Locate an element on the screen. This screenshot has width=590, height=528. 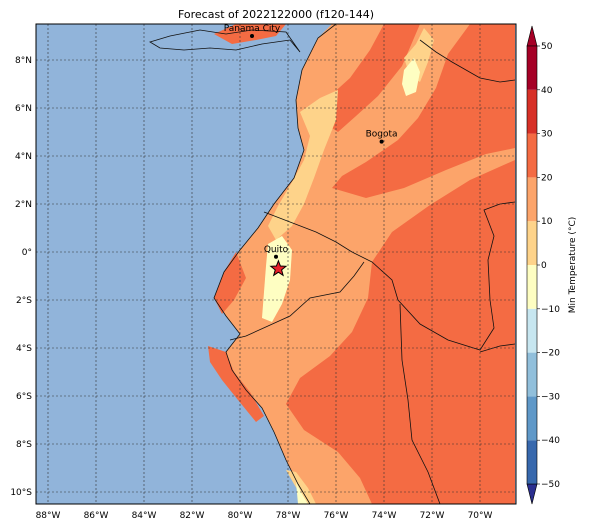
location-star-icon is located at coordinates (278, 268).